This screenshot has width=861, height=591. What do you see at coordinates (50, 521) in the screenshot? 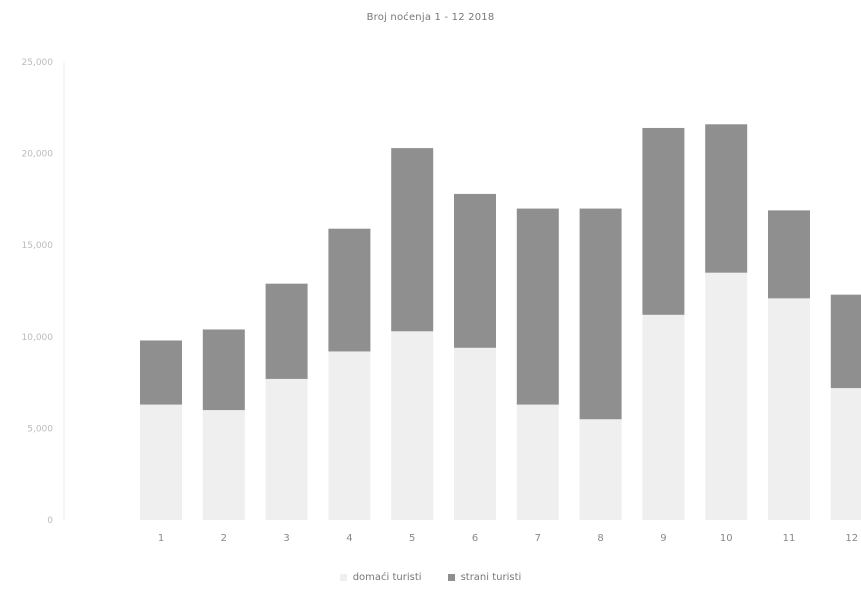
I see `y-tick-label: 0` at bounding box center [50, 521].